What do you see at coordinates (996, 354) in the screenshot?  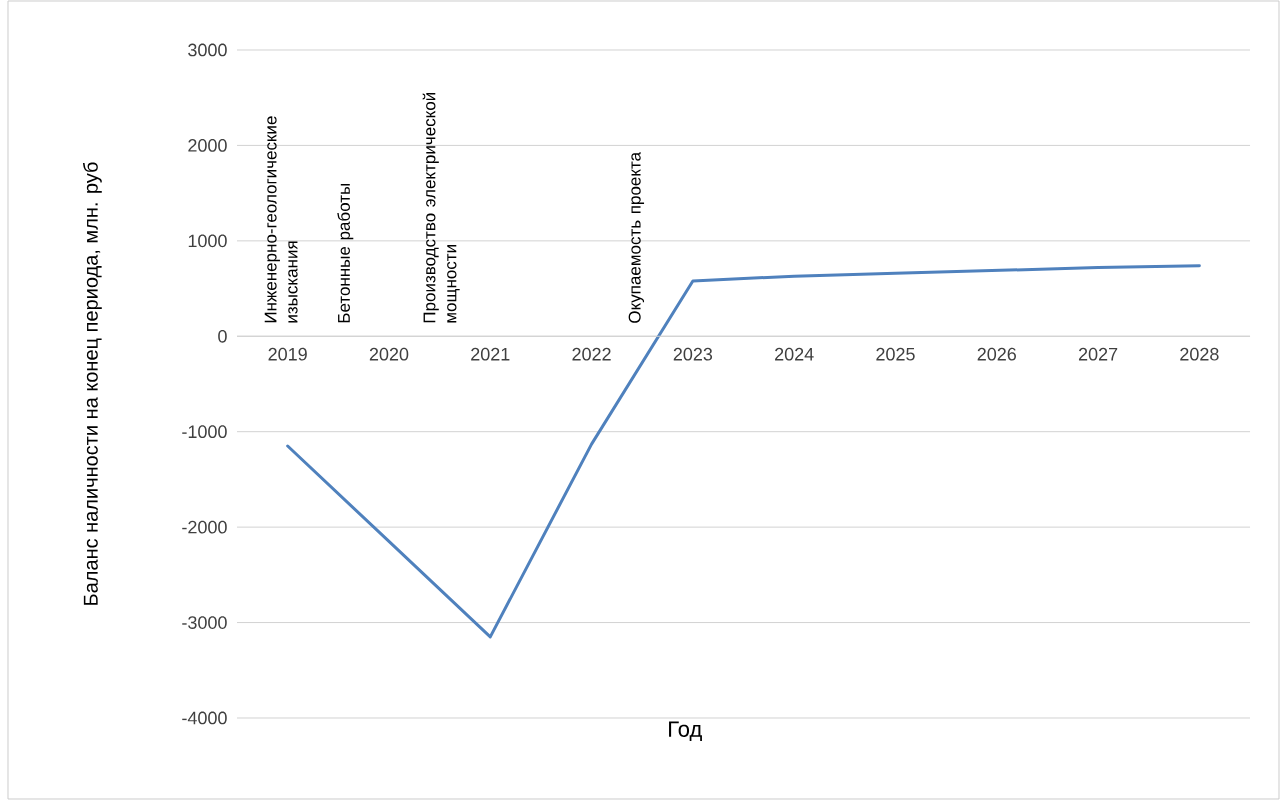 I see `x-tick-label: 2026` at bounding box center [996, 354].